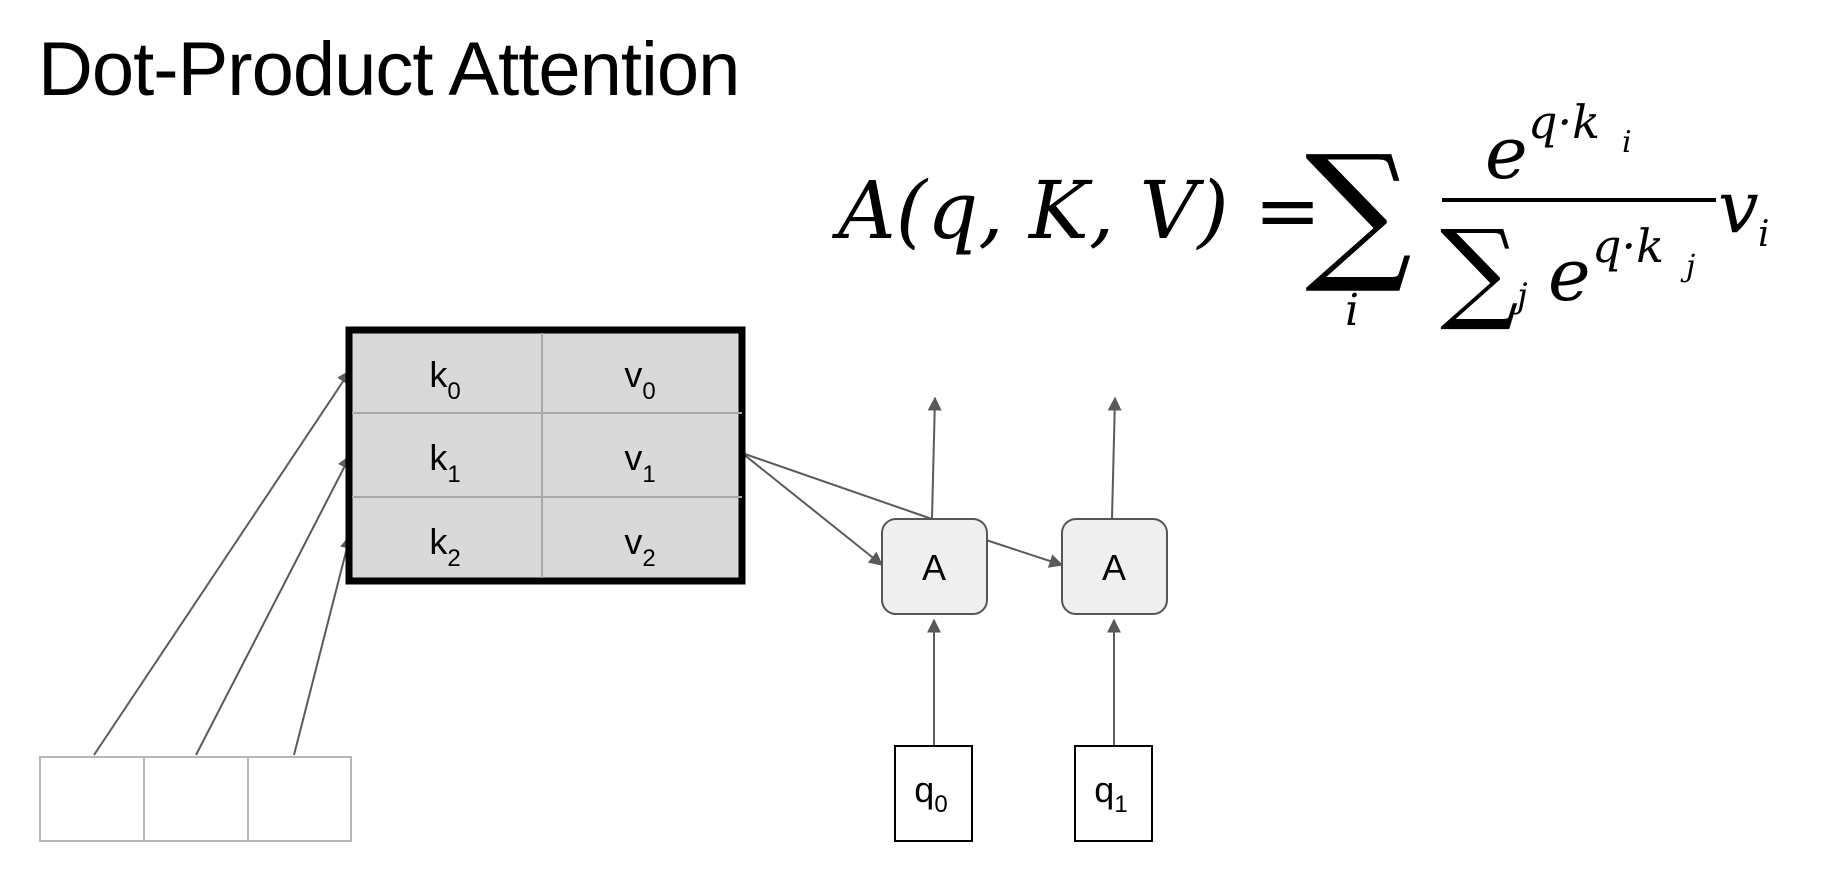 This screenshot has height=880, width=1842. Describe the element at coordinates (444, 379) in the screenshot. I see `key-0: k0` at that location.